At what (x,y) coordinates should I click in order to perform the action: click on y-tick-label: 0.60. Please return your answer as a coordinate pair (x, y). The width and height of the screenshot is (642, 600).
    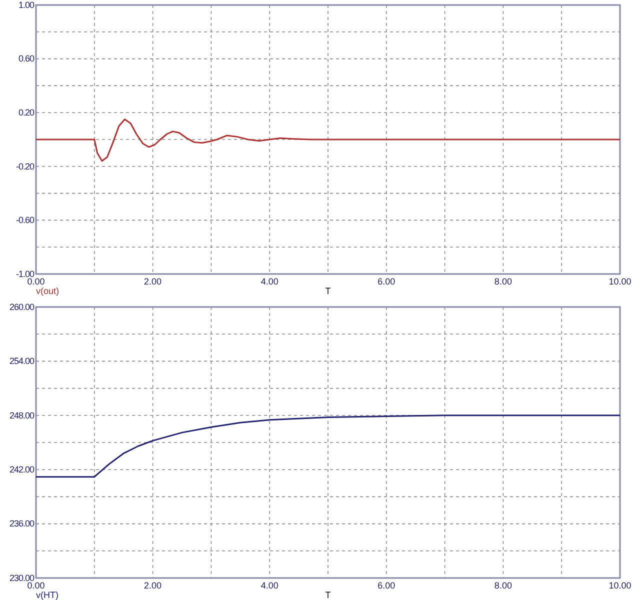
    Looking at the image, I should click on (26, 59).